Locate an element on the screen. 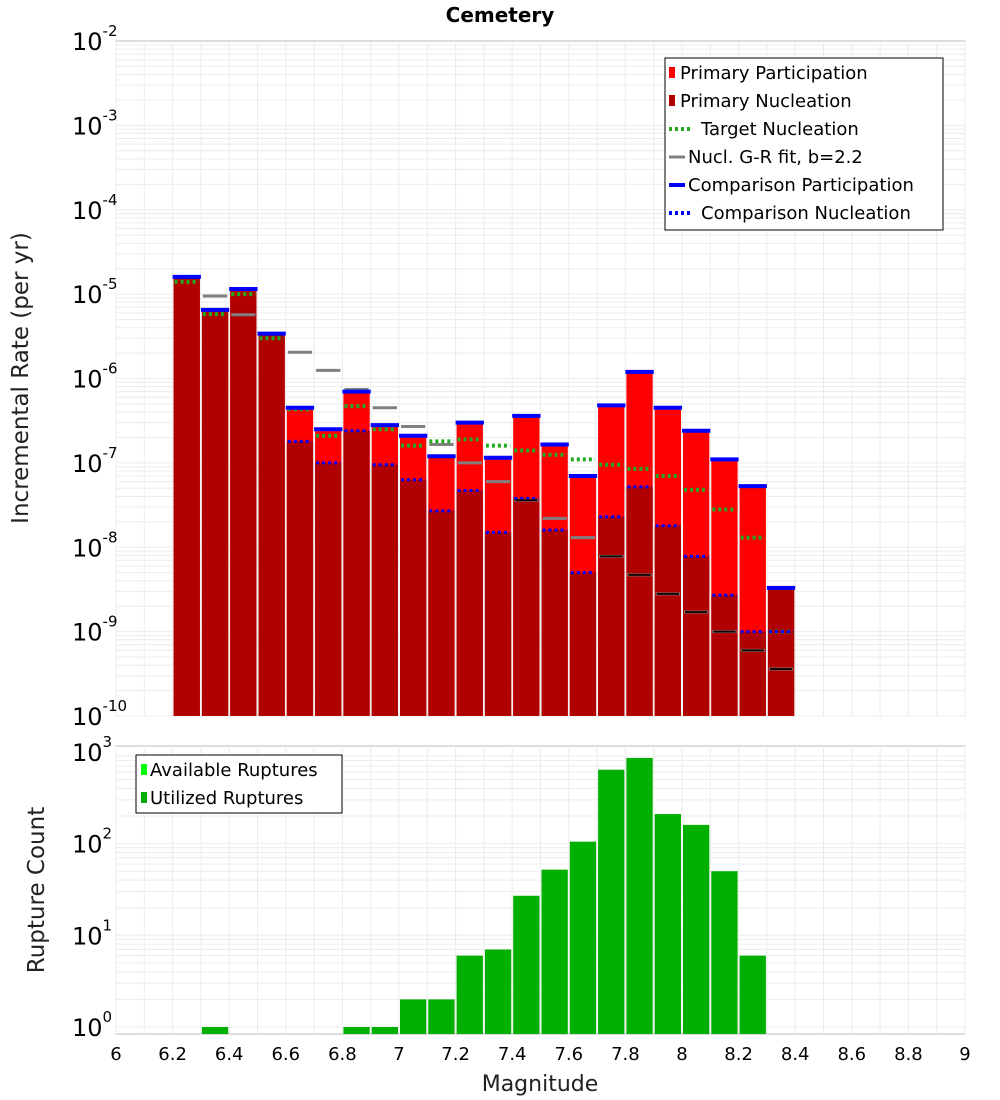 The image size is (1000, 1100). y-tick-label: 10⁻² is located at coordinates (95, 39).